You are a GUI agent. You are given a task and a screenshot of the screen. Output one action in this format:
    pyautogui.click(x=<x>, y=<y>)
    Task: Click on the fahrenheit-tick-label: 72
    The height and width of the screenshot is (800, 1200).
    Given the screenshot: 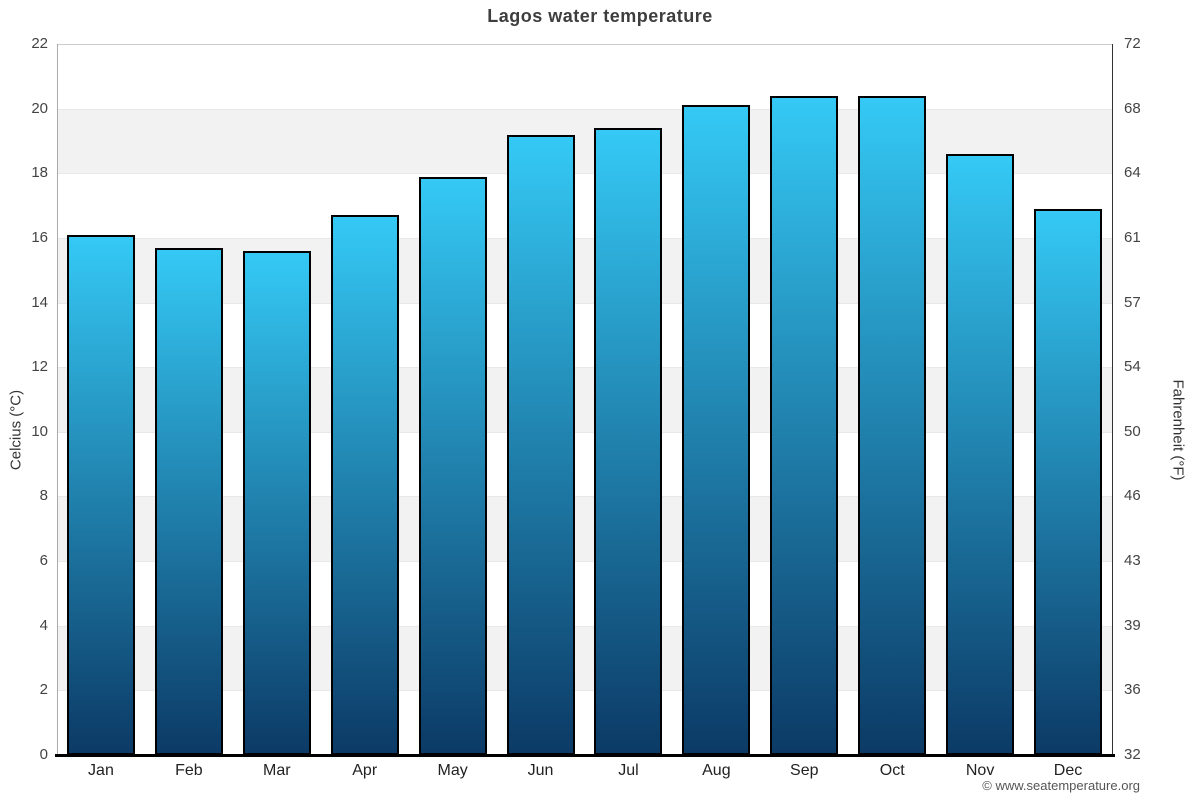 What is the action you would take?
    pyautogui.click(x=1132, y=43)
    